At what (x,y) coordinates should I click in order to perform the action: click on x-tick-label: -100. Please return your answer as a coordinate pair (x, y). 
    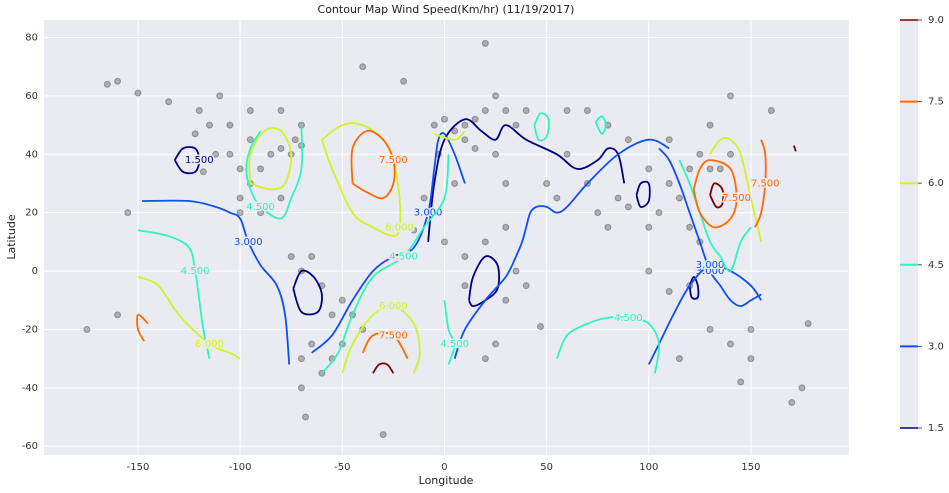
    Looking at the image, I should click on (240, 467).